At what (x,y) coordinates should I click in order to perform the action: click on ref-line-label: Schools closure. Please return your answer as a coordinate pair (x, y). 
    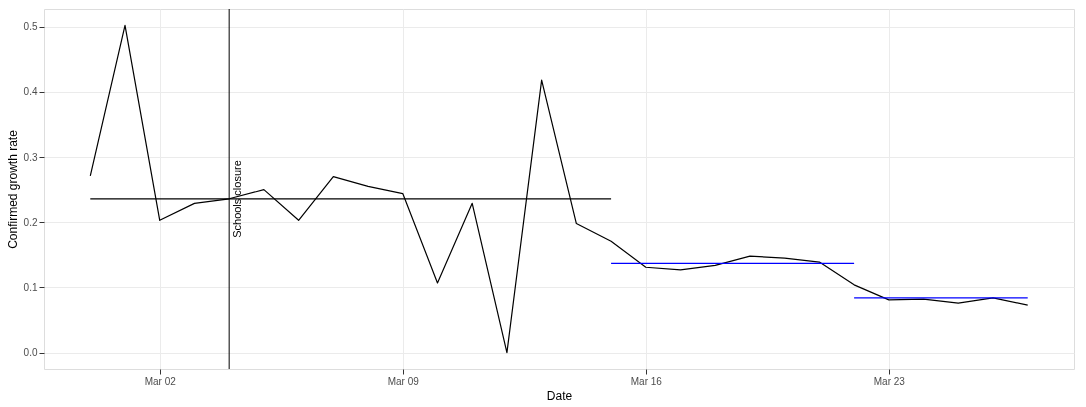
    Looking at the image, I should click on (237, 199).